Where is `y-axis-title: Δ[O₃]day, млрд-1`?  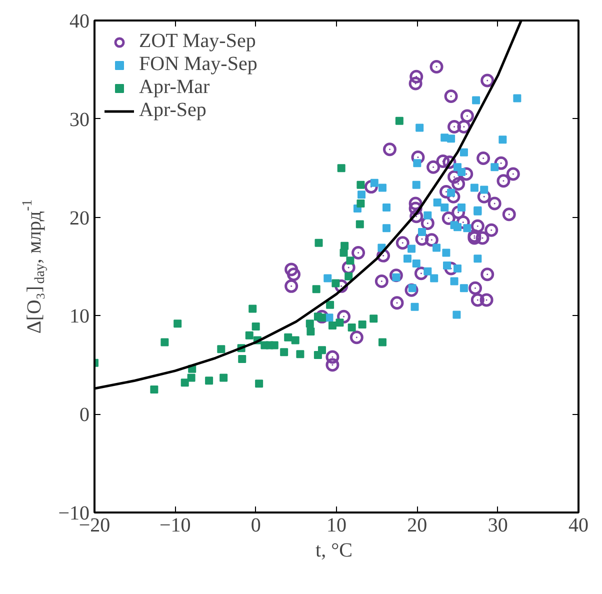 y-axis-title: Δ[O₃]day, млрд-1 is located at coordinates (34, 266).